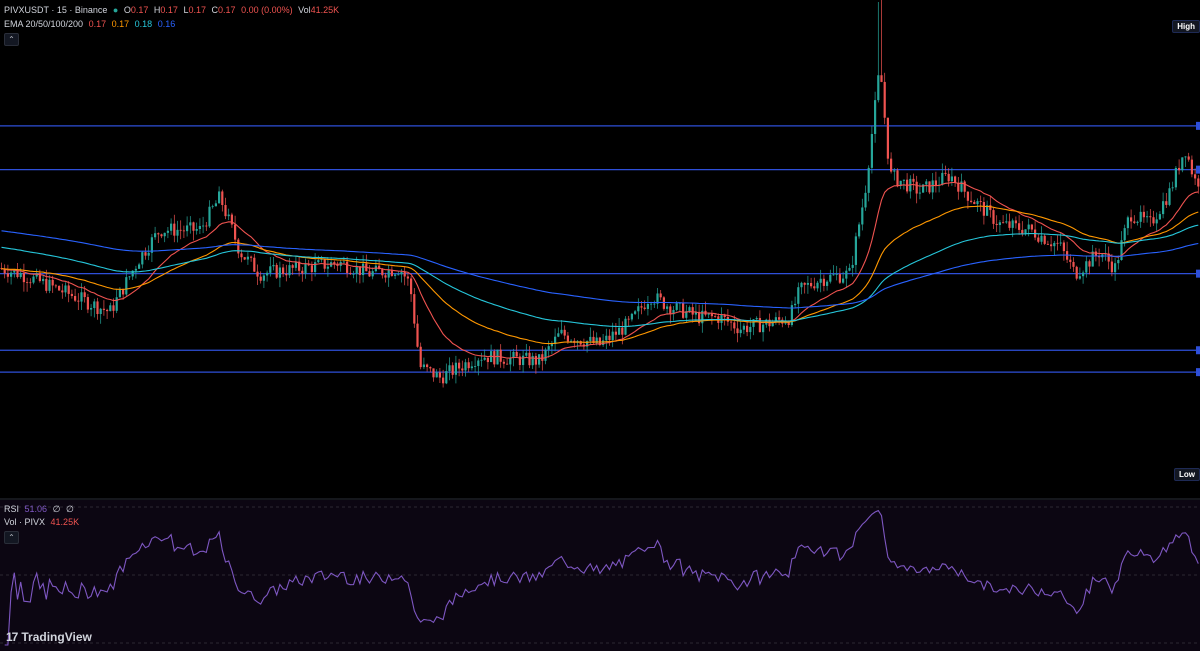 This screenshot has width=1200, height=651. I want to click on ema-legend: EMA 20/50/100/200 0.17 0.17 0.18 0.16, so click(91, 24).